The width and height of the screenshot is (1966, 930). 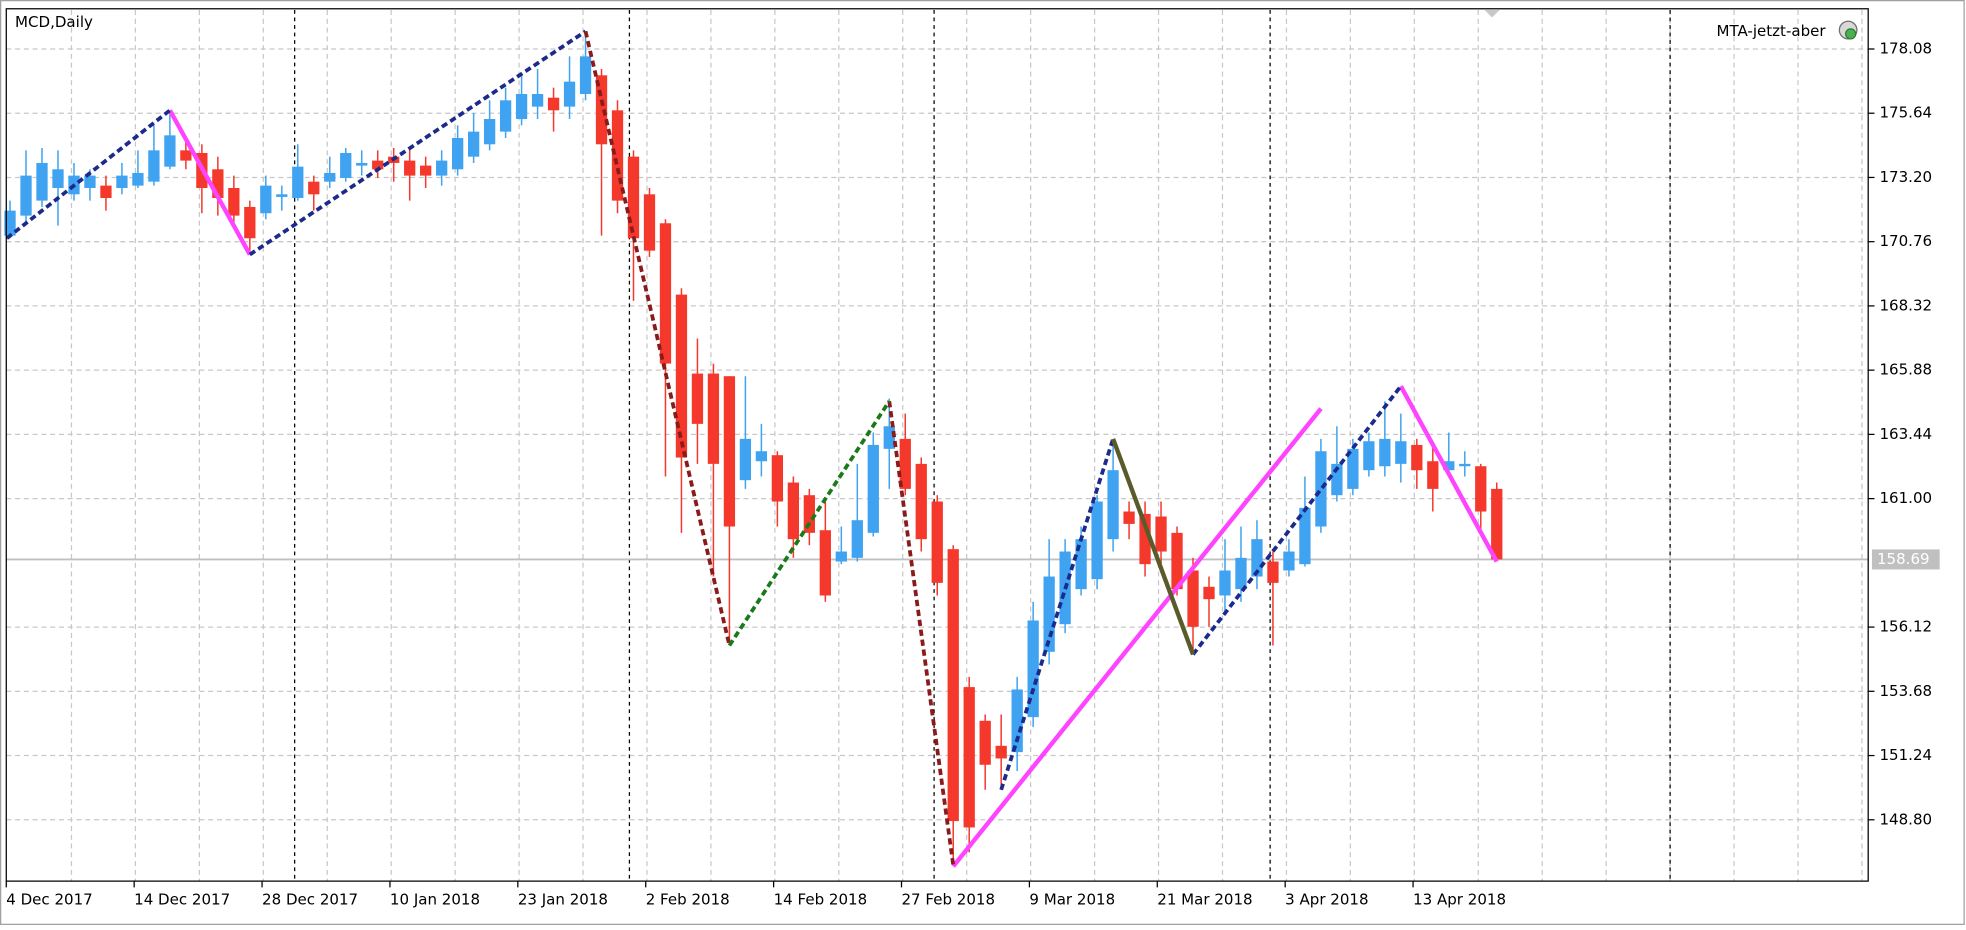 What do you see at coordinates (1905, 113) in the screenshot?
I see `y-tick-label: 175.64` at bounding box center [1905, 113].